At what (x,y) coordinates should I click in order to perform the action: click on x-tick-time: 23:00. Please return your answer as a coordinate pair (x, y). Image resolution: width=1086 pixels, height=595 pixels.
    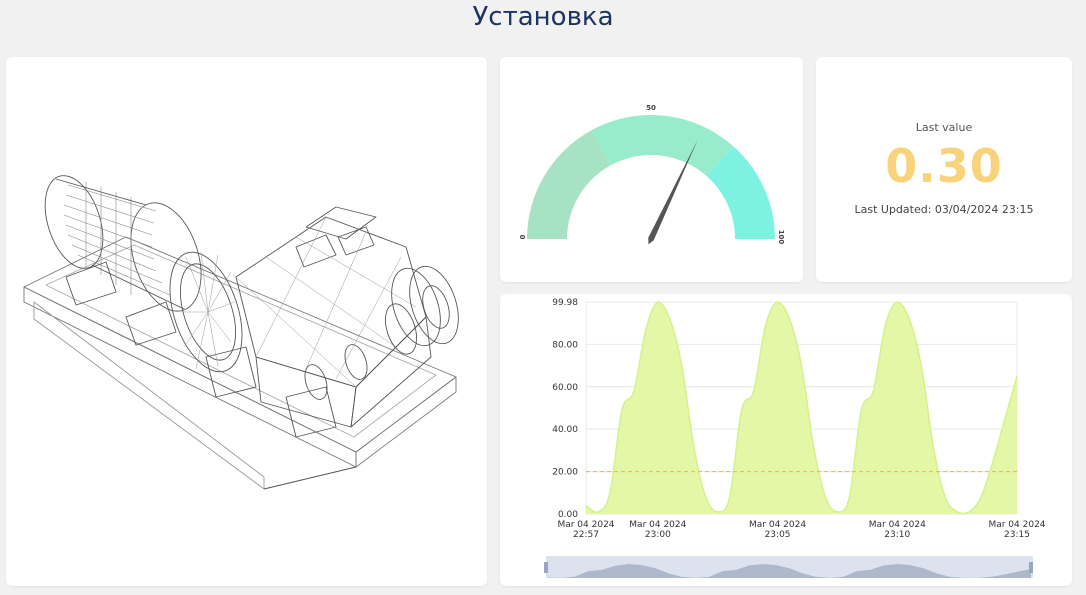
    Looking at the image, I should click on (658, 535).